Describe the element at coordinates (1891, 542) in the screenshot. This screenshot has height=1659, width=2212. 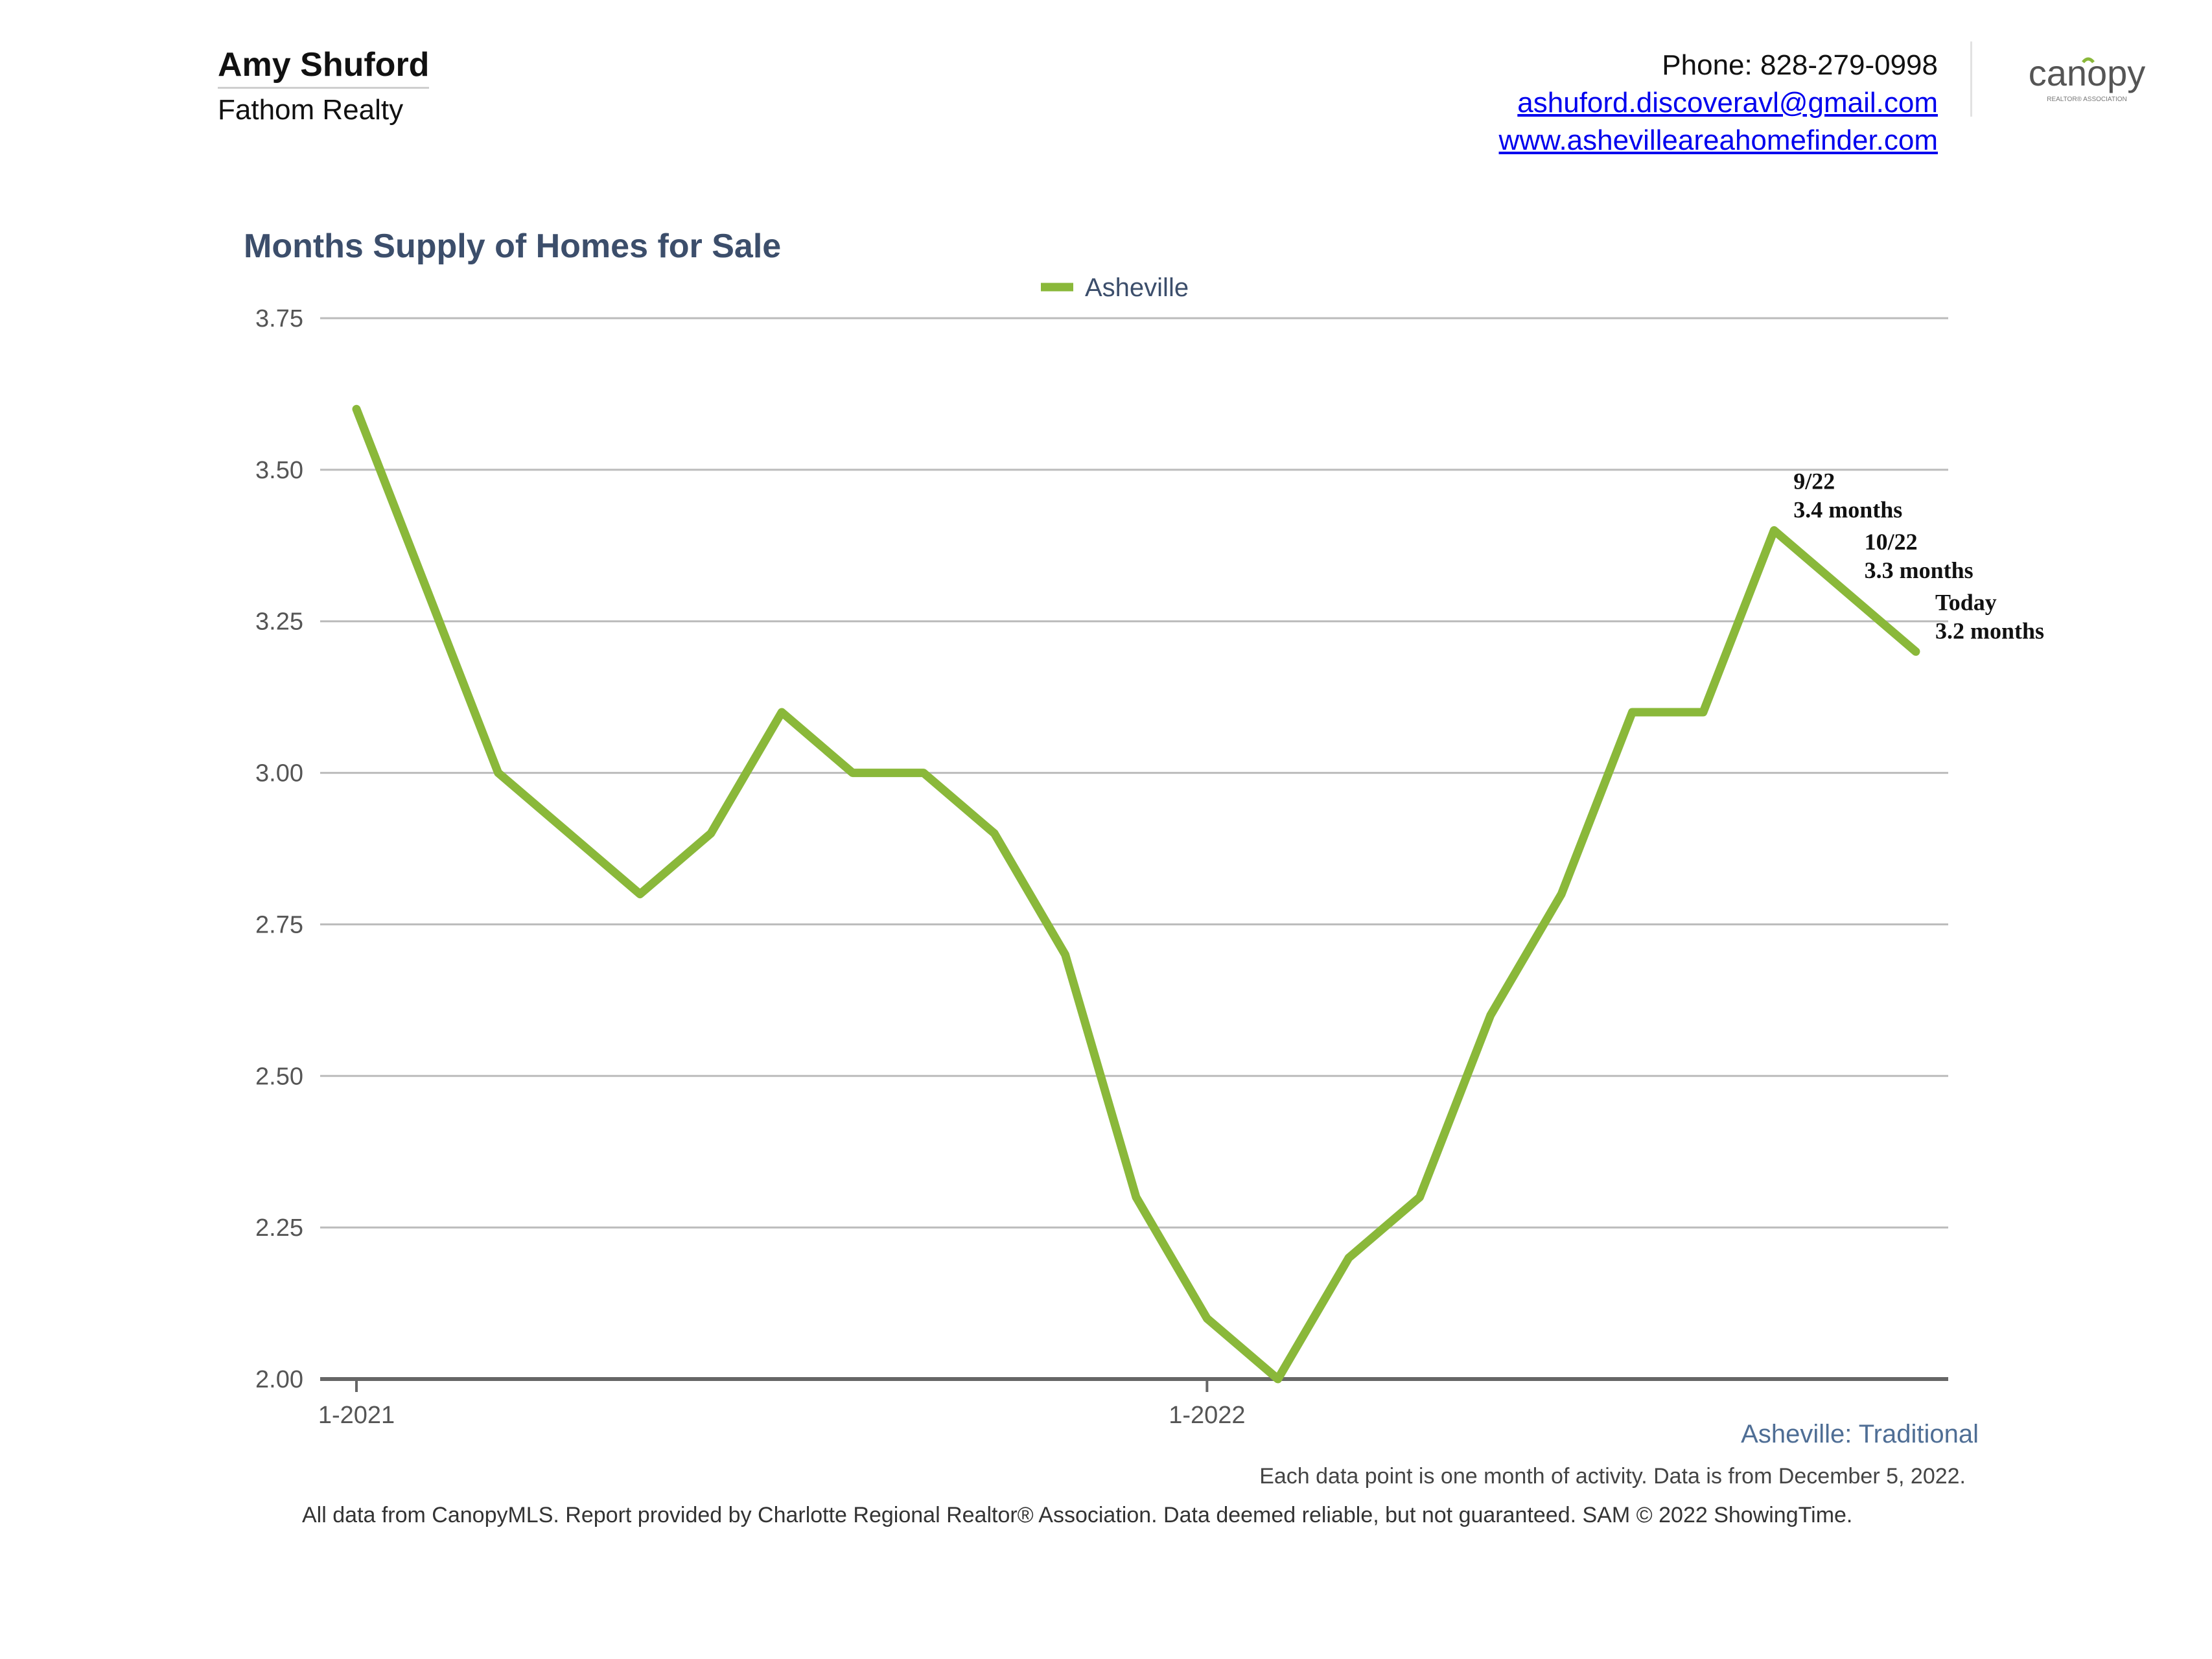
I see `annotation-label: 10/22` at that location.